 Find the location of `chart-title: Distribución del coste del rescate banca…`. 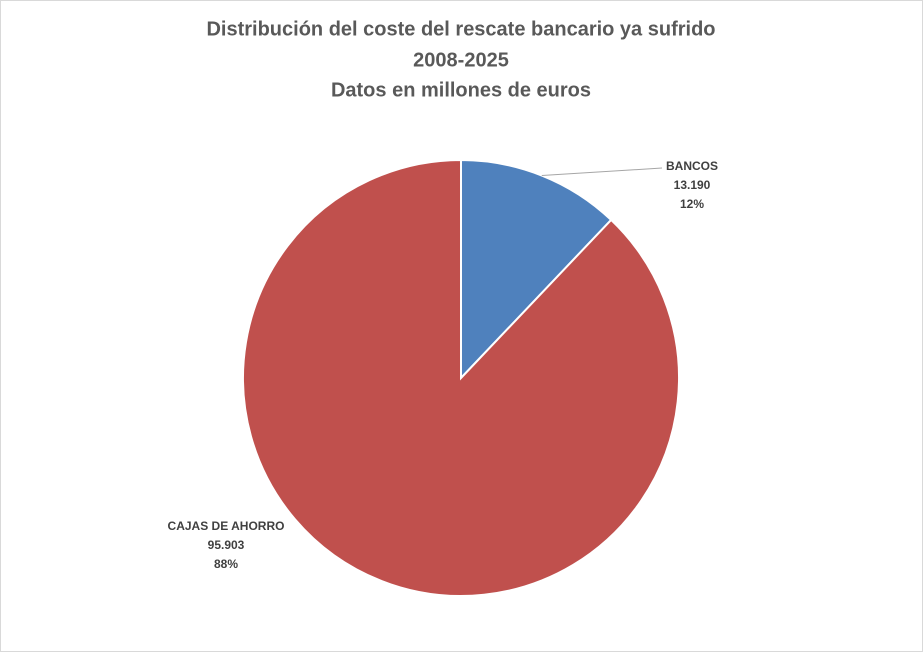

chart-title: Distribución del coste del rescate banca… is located at coordinates (460, 29).